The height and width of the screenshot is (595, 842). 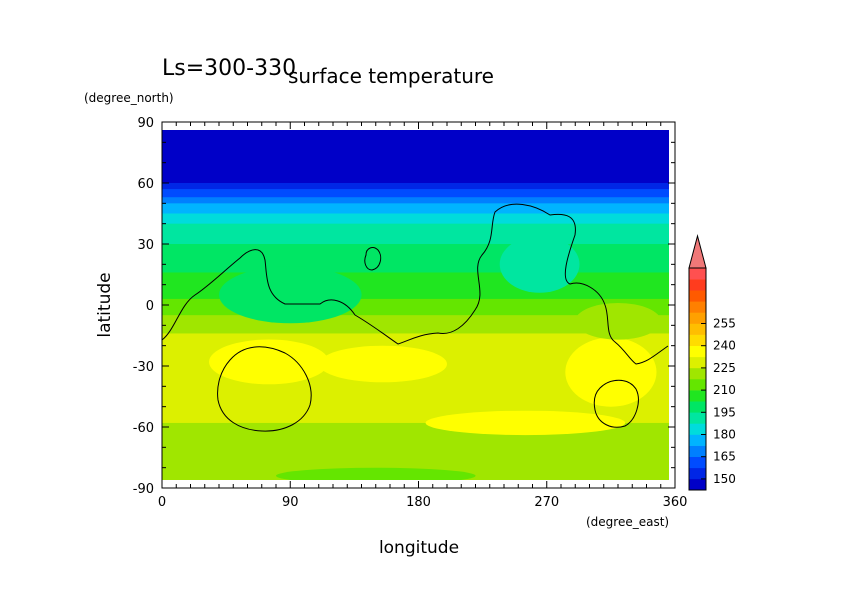 What do you see at coordinates (712, 362) in the screenshot?
I see `colorbar: 255 240 225 210 195 180 165 150` at bounding box center [712, 362].